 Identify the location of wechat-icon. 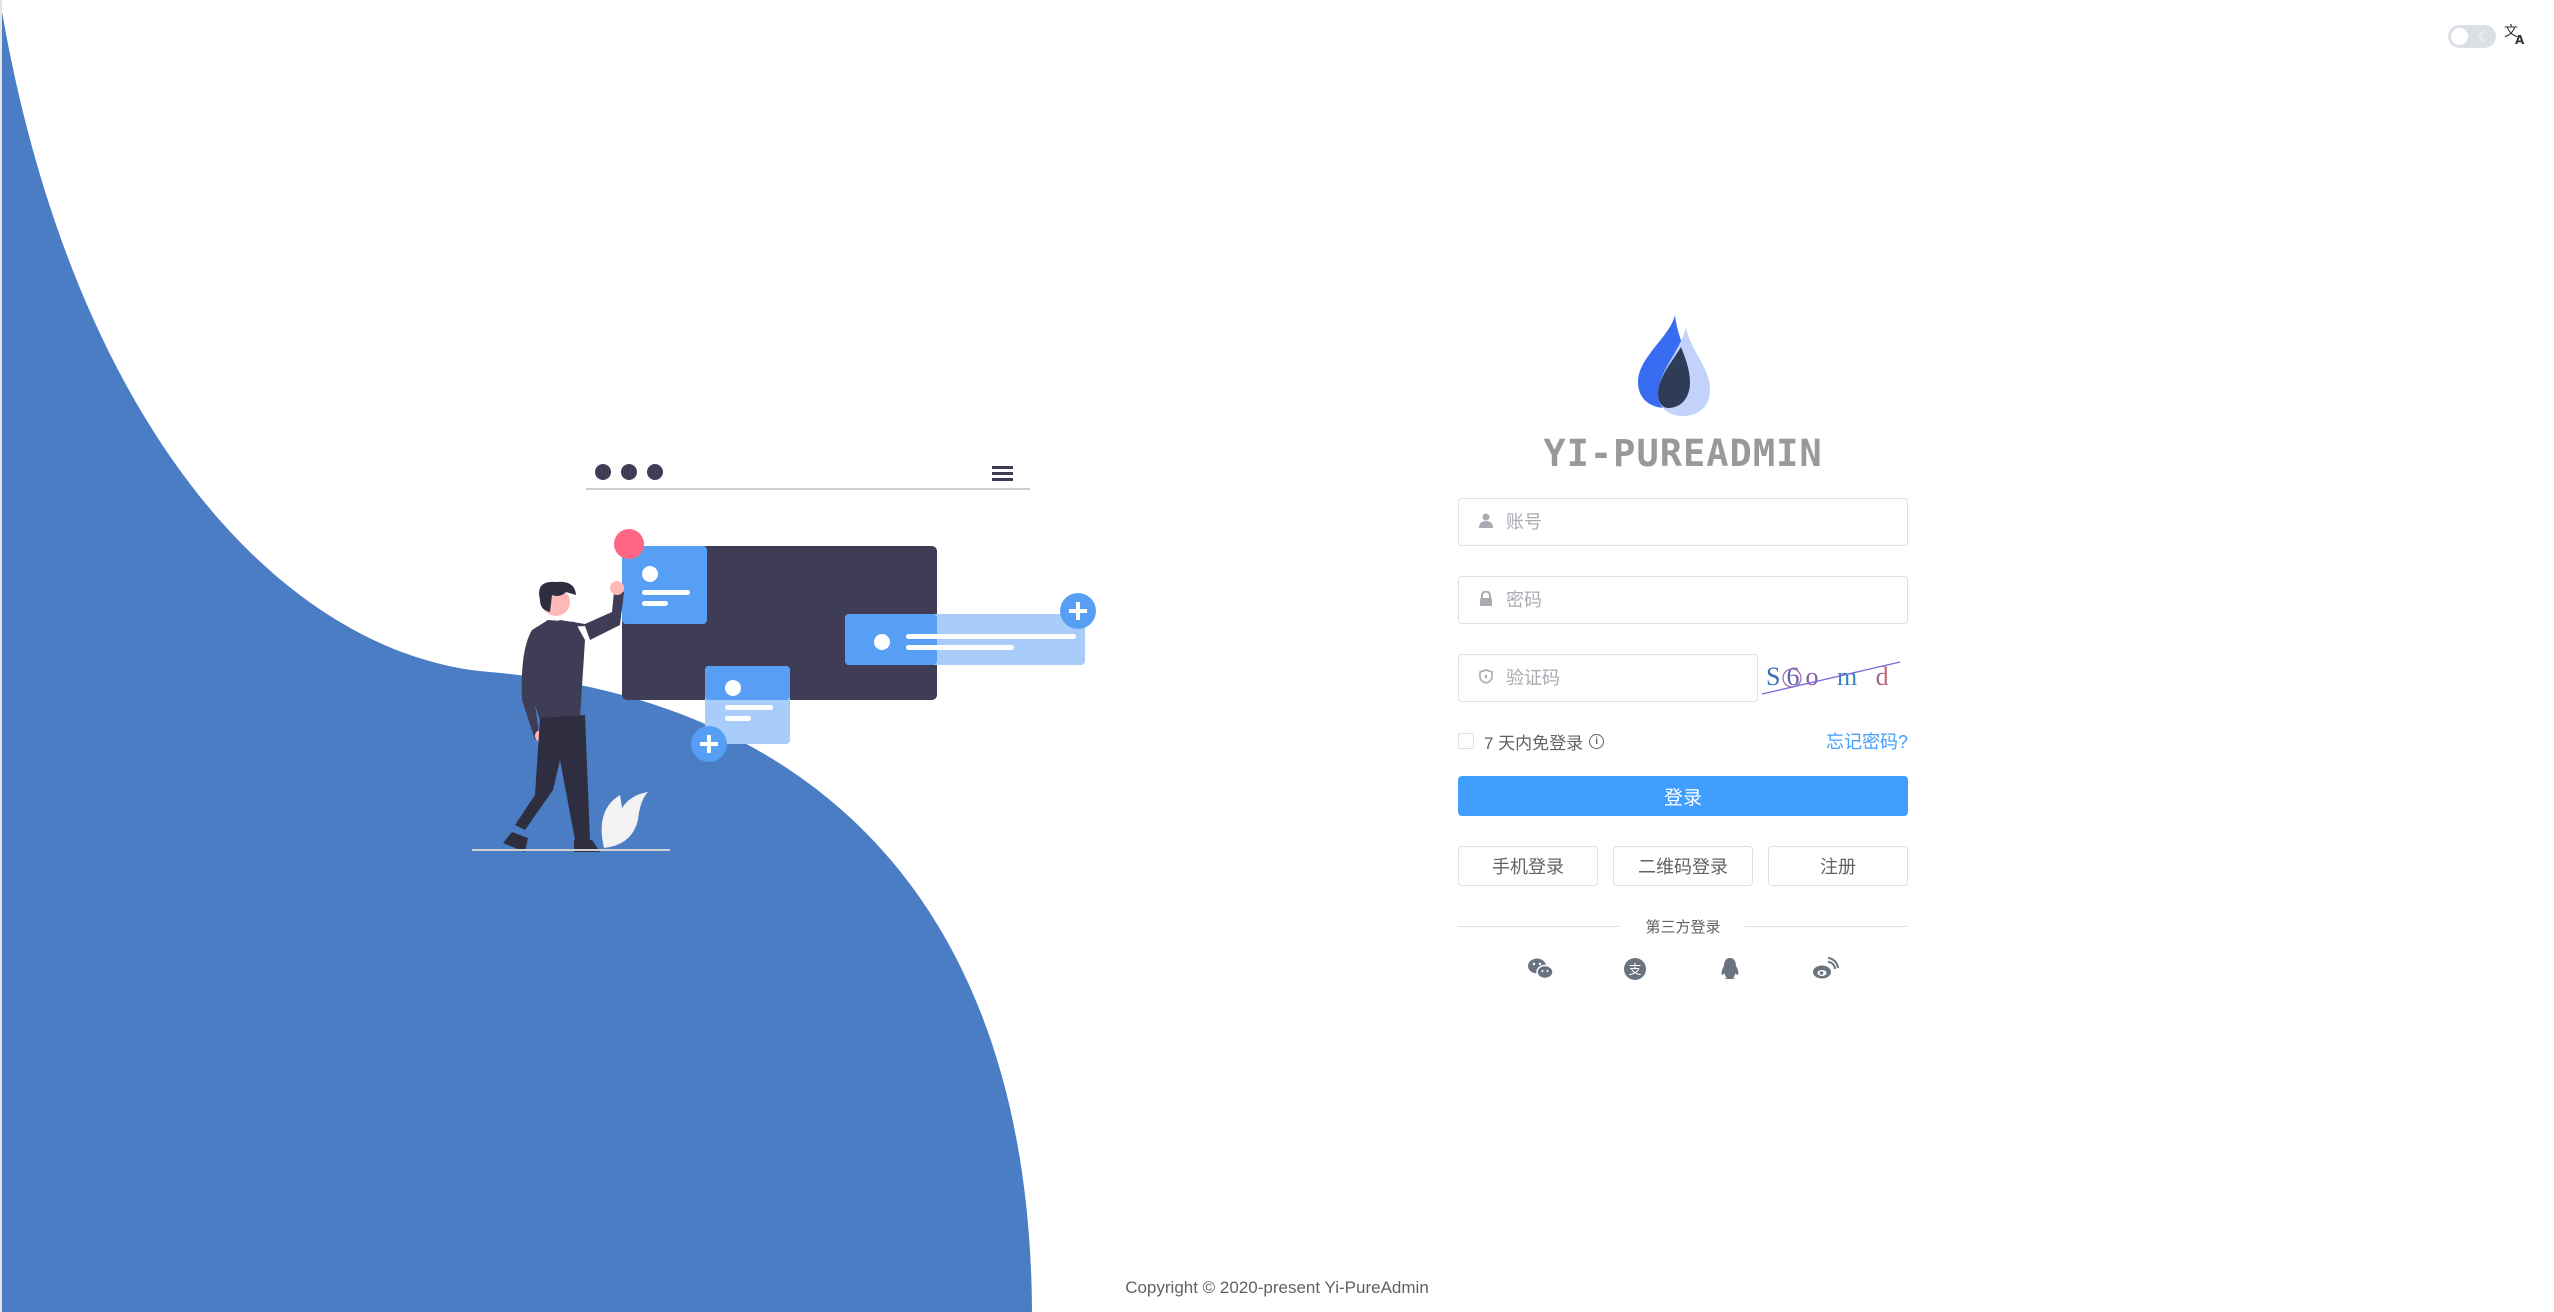
(1541, 969).